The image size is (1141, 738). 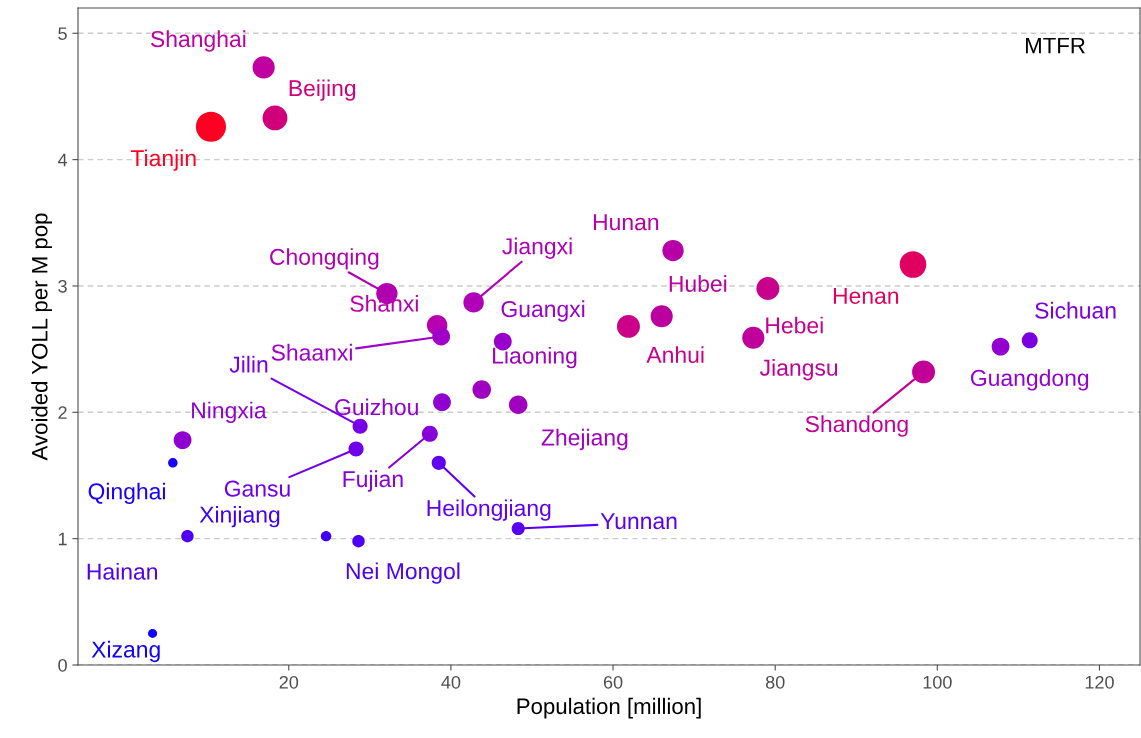 What do you see at coordinates (125, 651) in the screenshot?
I see `annotation: Xizang` at bounding box center [125, 651].